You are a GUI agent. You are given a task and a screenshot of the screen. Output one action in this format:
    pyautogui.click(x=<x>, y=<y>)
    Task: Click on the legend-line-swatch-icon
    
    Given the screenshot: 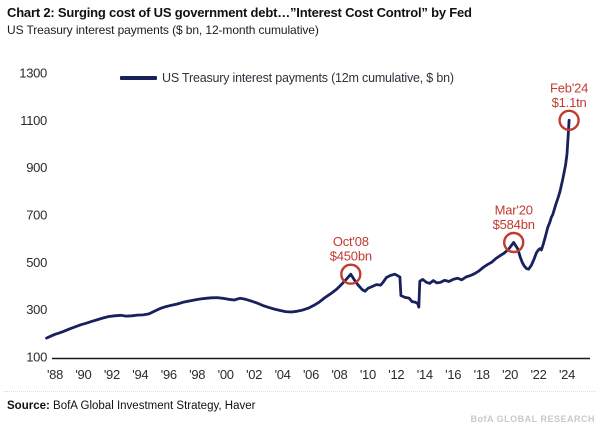 What is the action you would take?
    pyautogui.click(x=138, y=78)
    